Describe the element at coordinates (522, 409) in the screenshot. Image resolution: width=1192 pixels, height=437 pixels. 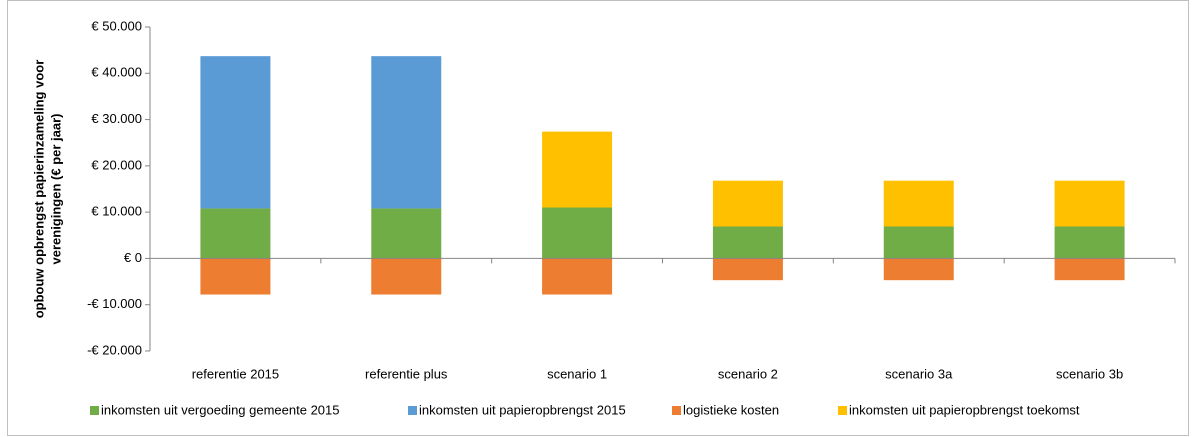
I see `legend-label: inkomsten uit papieropbrengst 2015` at that location.